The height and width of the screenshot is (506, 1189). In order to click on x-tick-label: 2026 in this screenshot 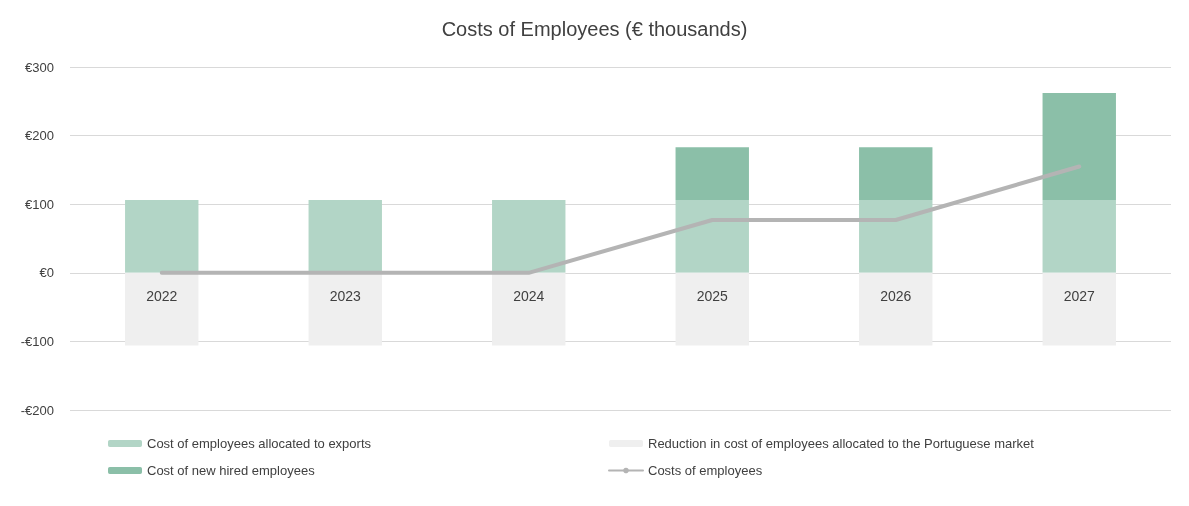, I will do `click(896, 295)`.